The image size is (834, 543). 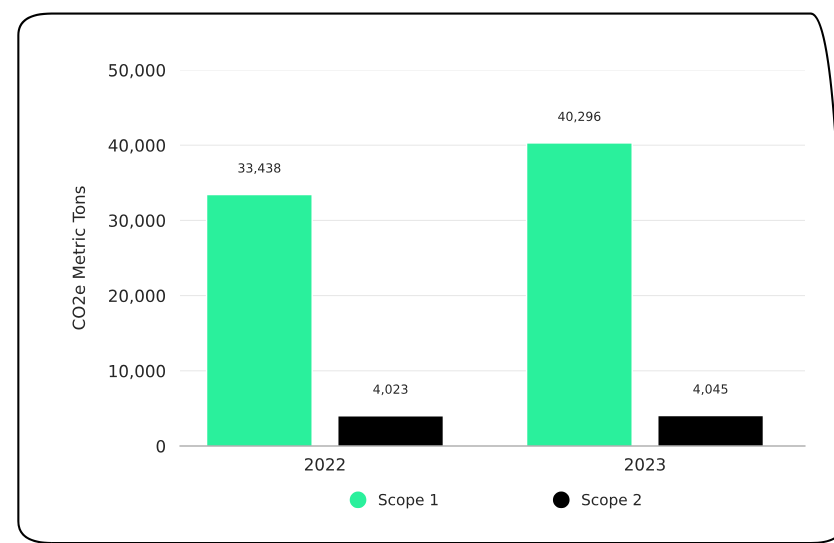 I want to click on text: 4,023, so click(x=390, y=390).